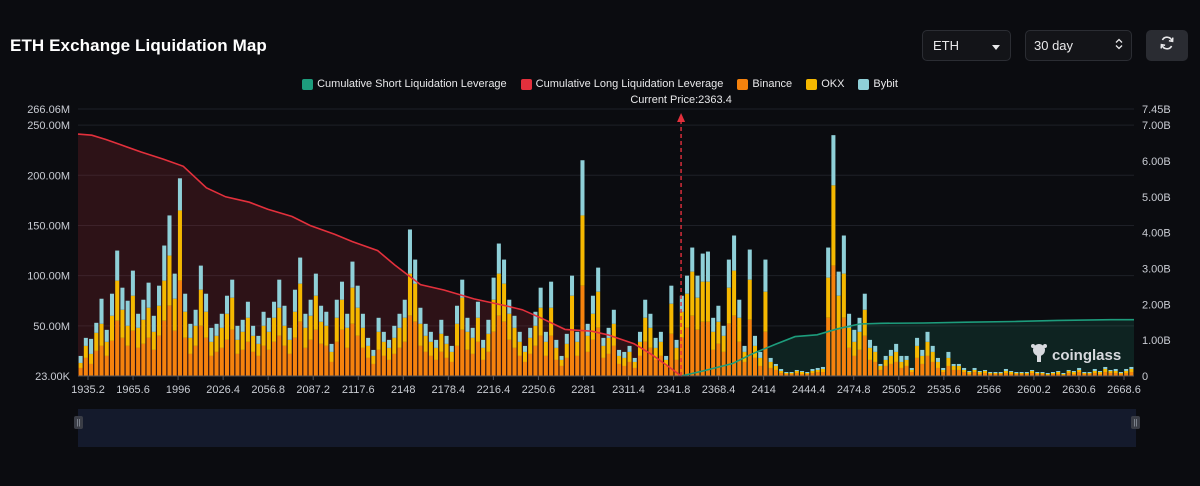 This screenshot has width=1200, height=486. Describe the element at coordinates (1078, 45) in the screenshot. I see `range-select: 30 day` at that location.